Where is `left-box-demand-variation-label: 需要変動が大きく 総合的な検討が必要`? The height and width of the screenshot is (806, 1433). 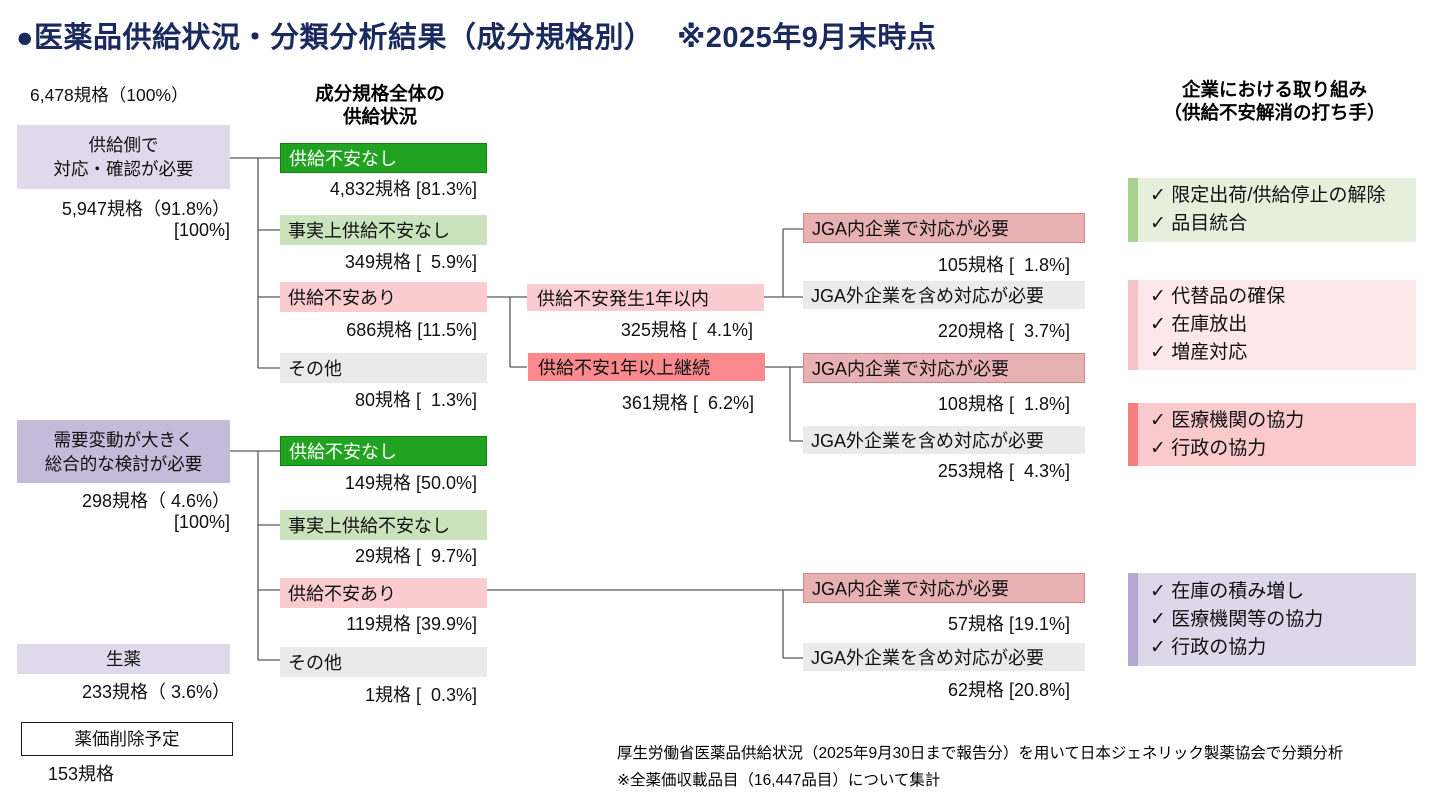 left-box-demand-variation-label: 需要変動が大きく 総合的な検討が必要 is located at coordinates (123, 451).